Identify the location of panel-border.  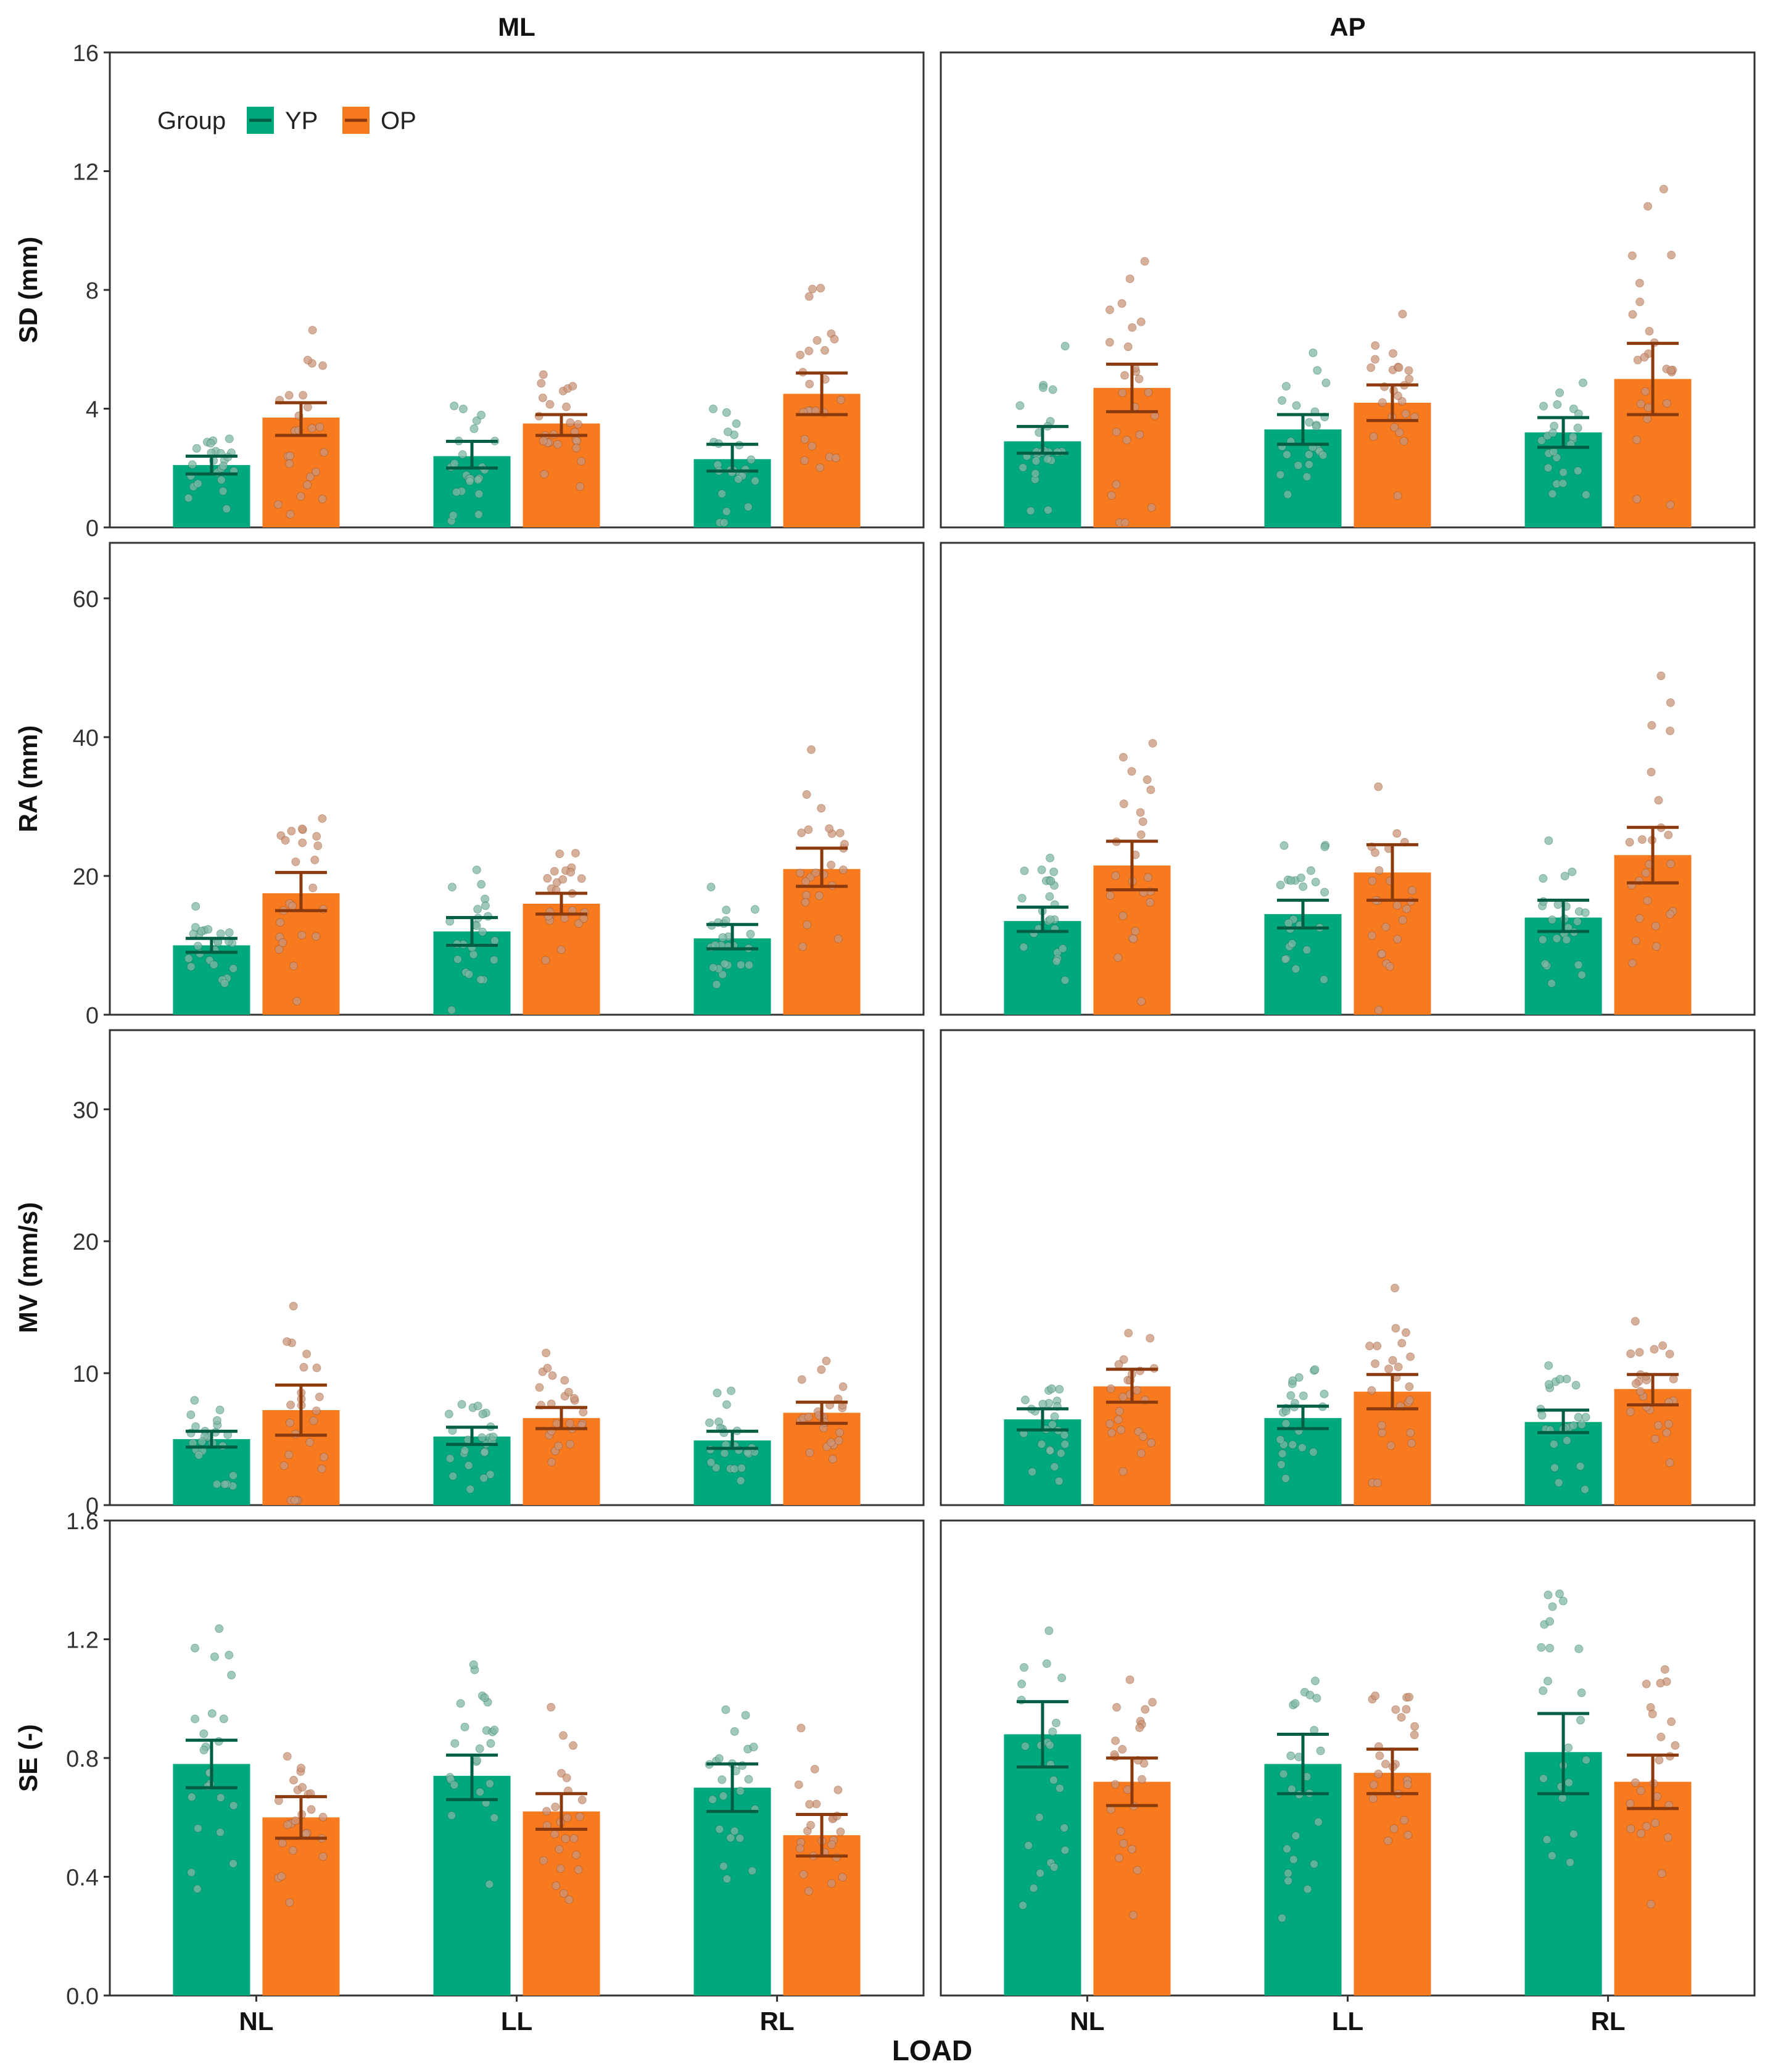
(517, 290).